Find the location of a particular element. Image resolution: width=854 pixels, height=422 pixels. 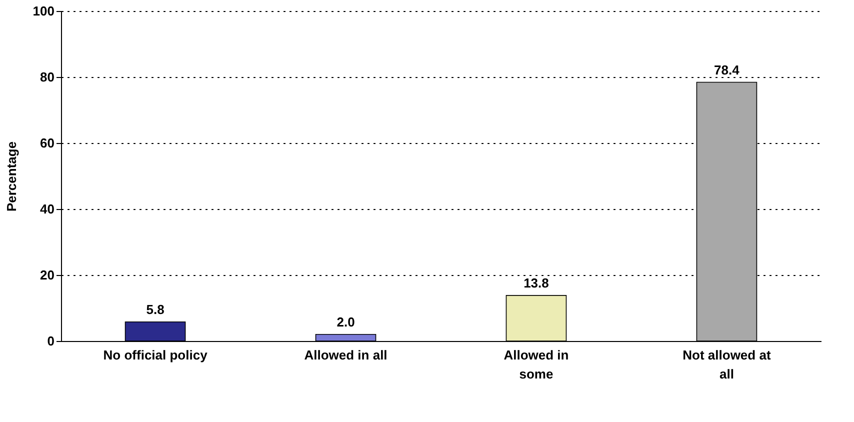

data-label: 13.8 is located at coordinates (536, 282).